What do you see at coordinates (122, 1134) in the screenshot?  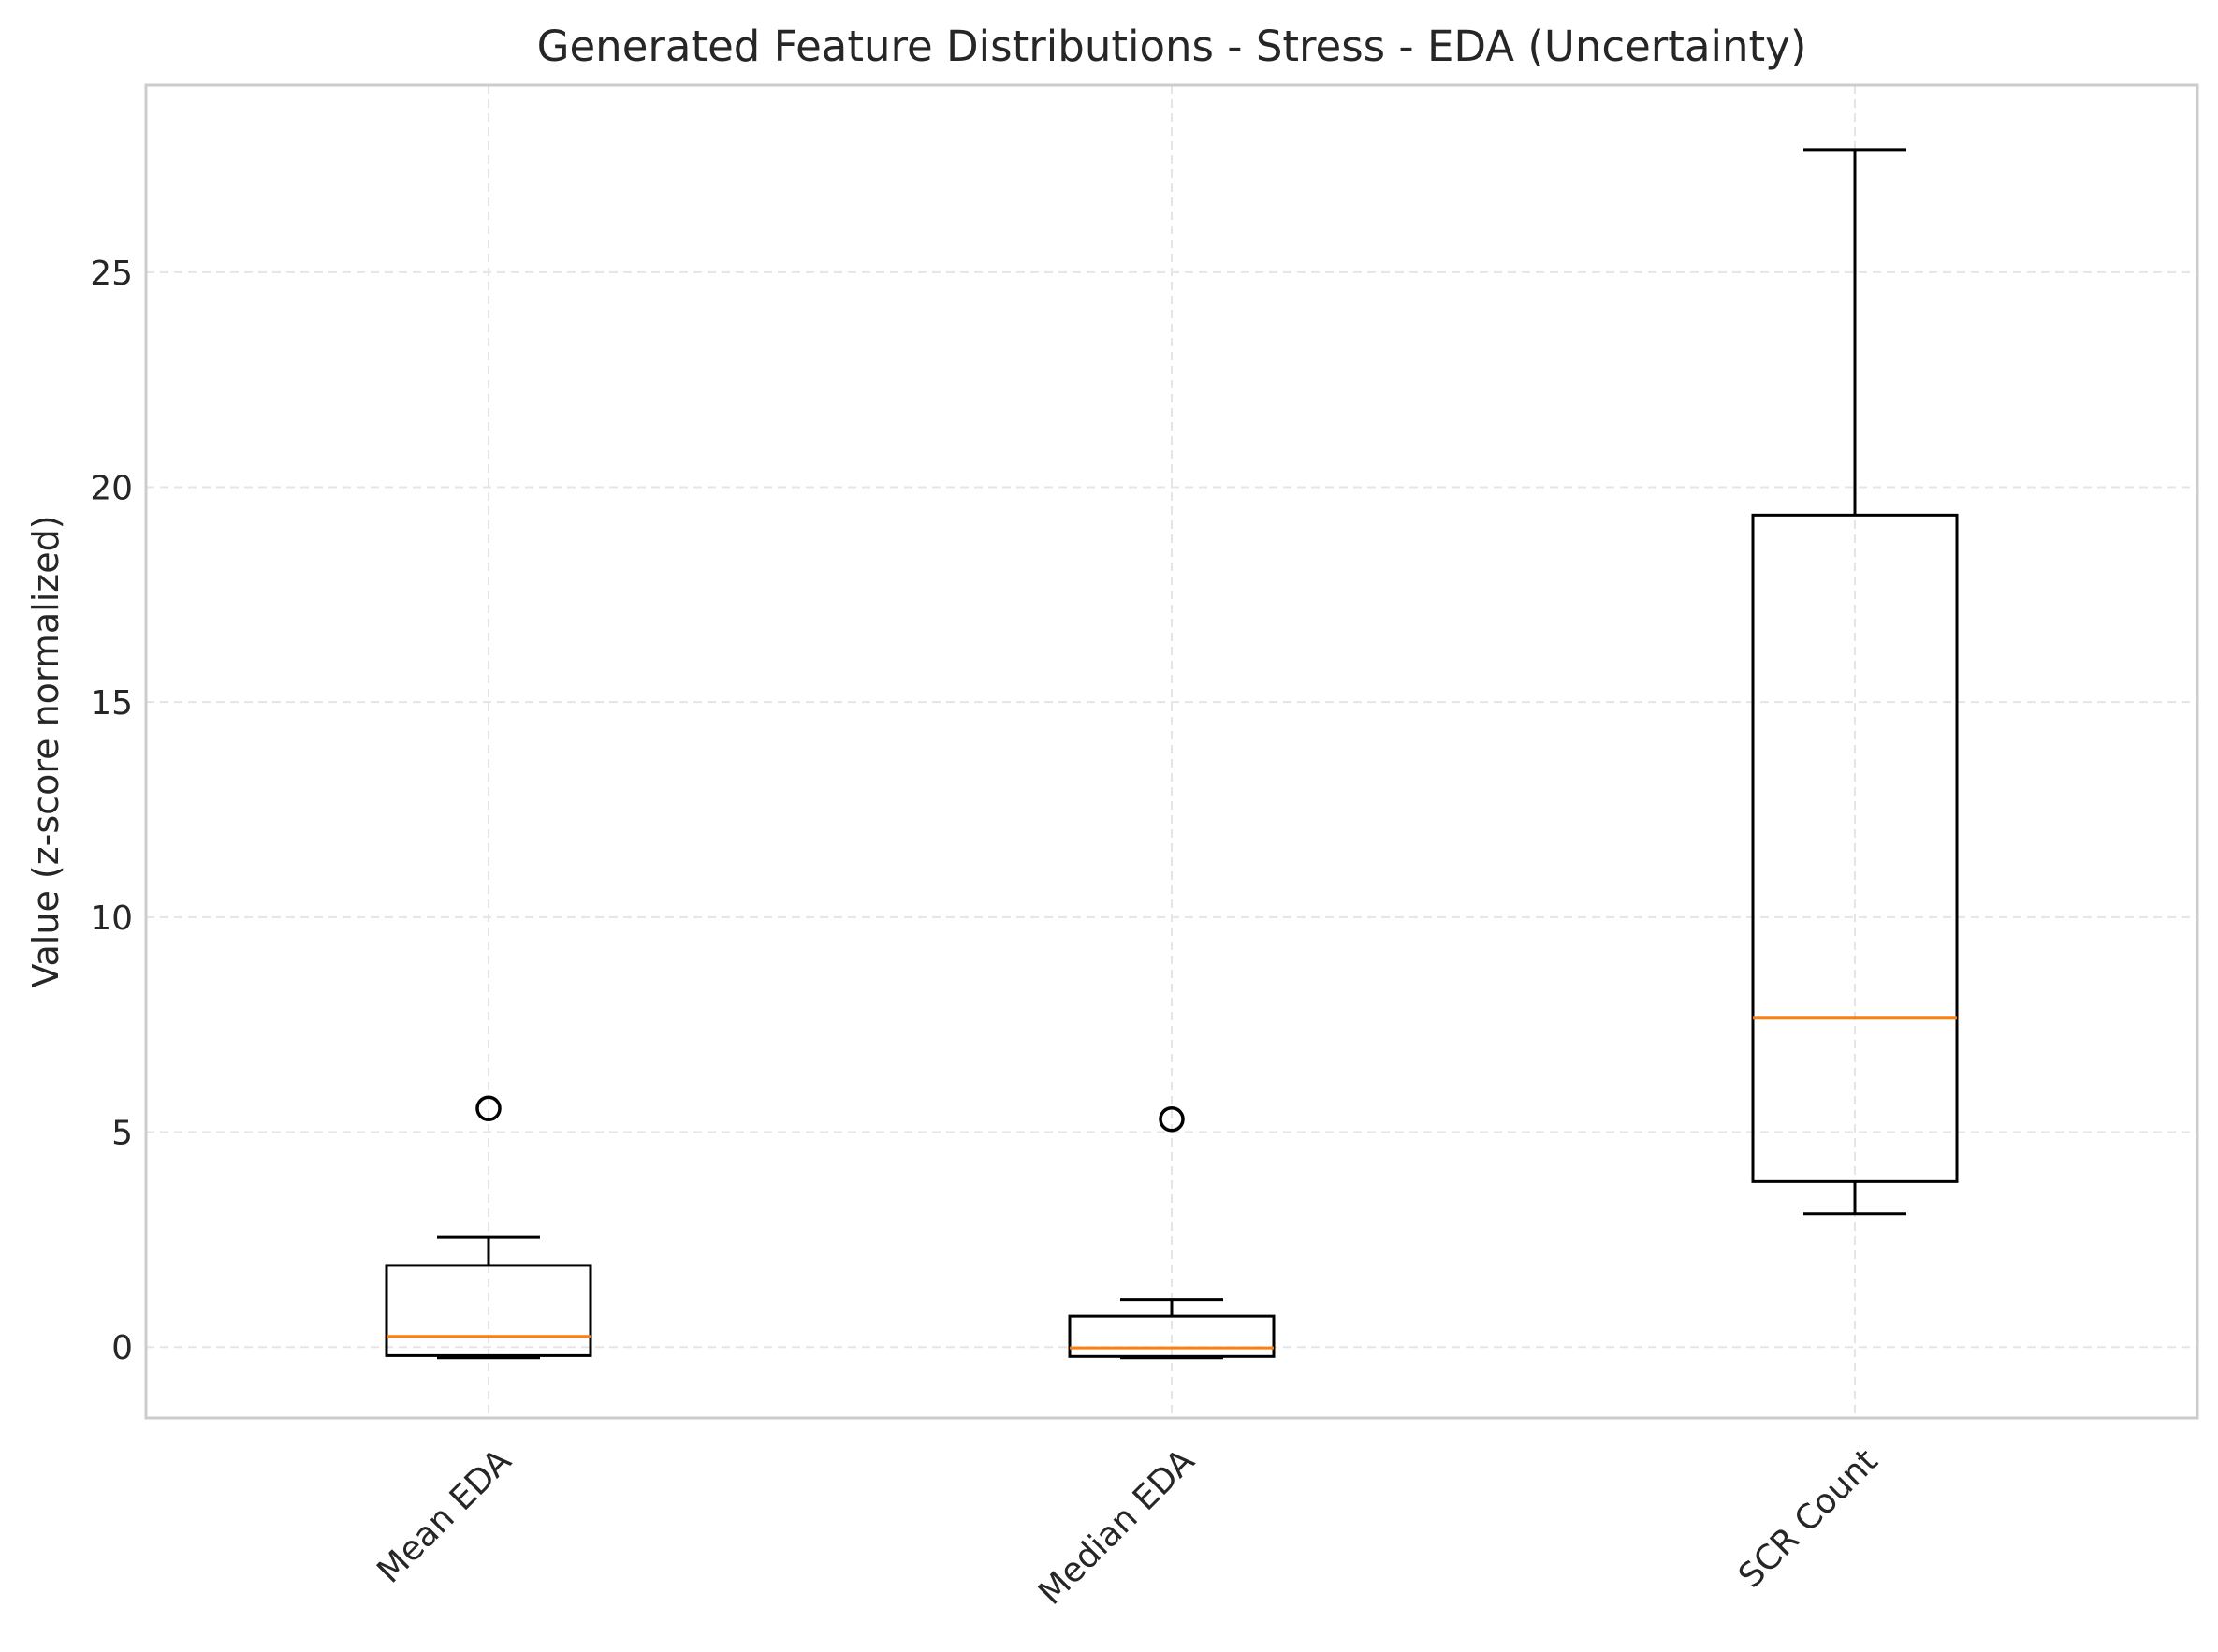 I see `y-tick-label: 5` at bounding box center [122, 1134].